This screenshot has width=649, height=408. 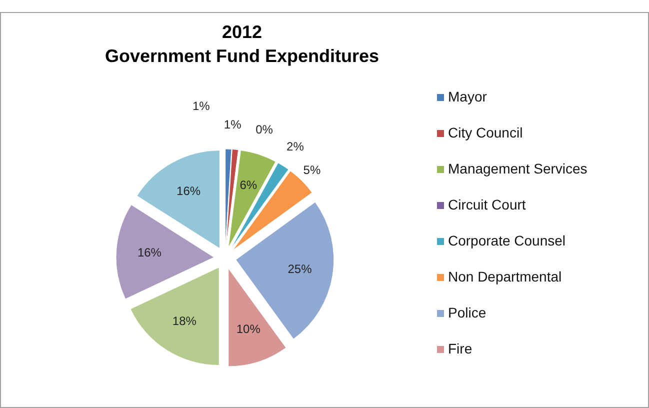 I want to click on data-label: 5%, so click(x=312, y=170).